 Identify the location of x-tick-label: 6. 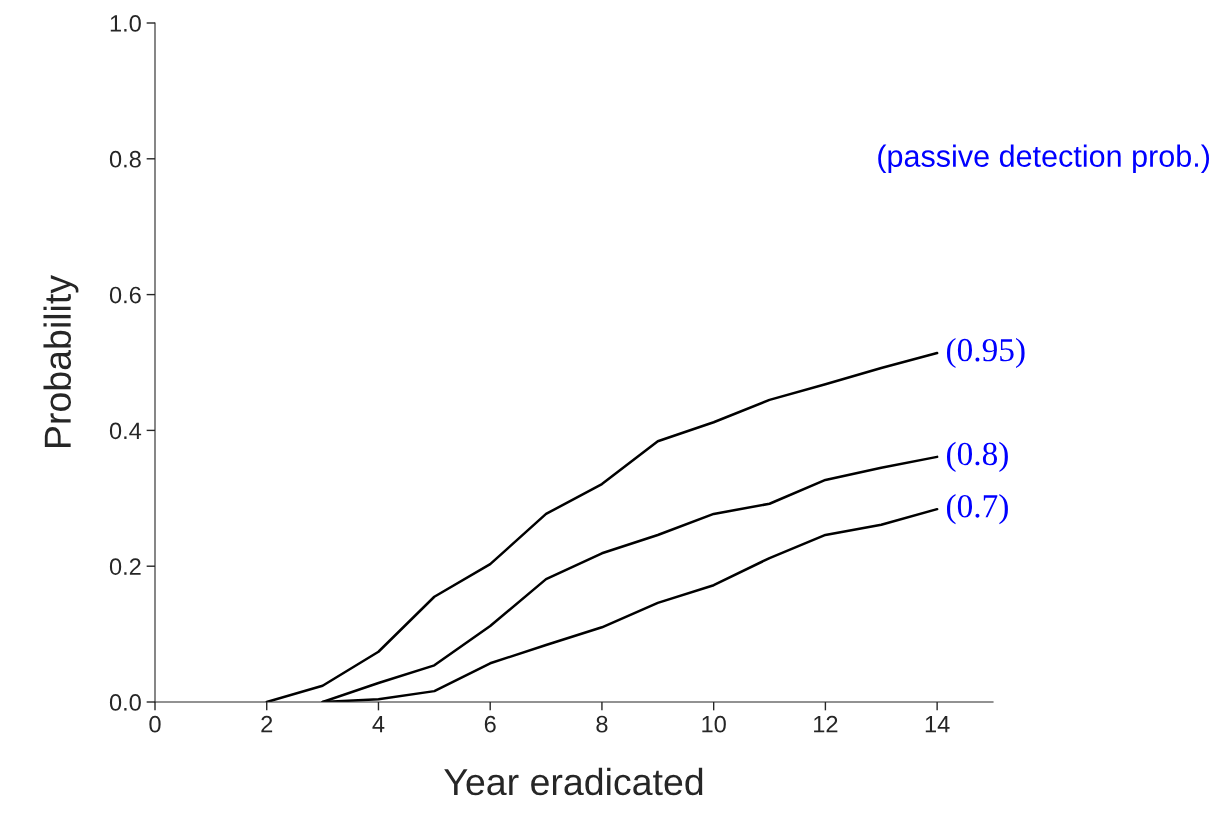
(490, 724).